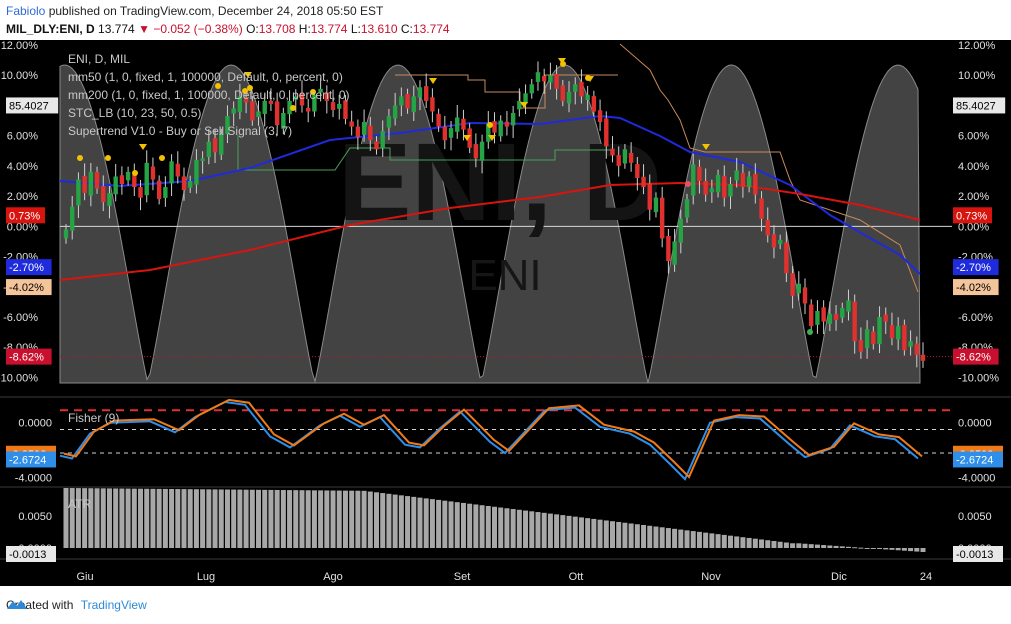 Image resolution: width=1011 pixels, height=624 pixels. I want to click on x-tick-label: Giu, so click(84, 577).